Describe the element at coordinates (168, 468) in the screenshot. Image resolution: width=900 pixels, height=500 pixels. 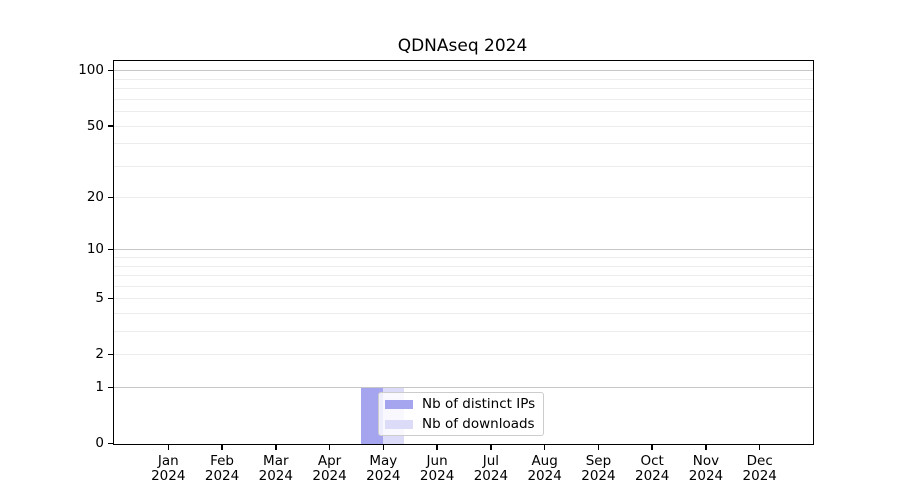
I see `x-axis-tick-label: Jan 2024` at that location.